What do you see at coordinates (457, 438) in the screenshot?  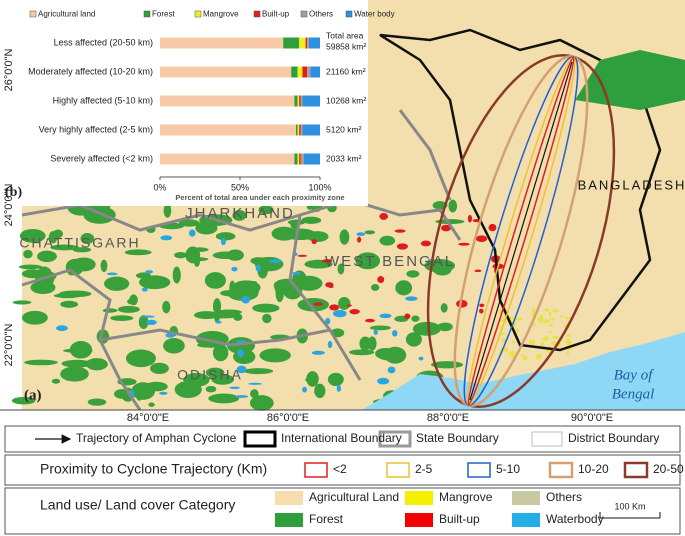 I see `legend-label: State Boundary` at bounding box center [457, 438].